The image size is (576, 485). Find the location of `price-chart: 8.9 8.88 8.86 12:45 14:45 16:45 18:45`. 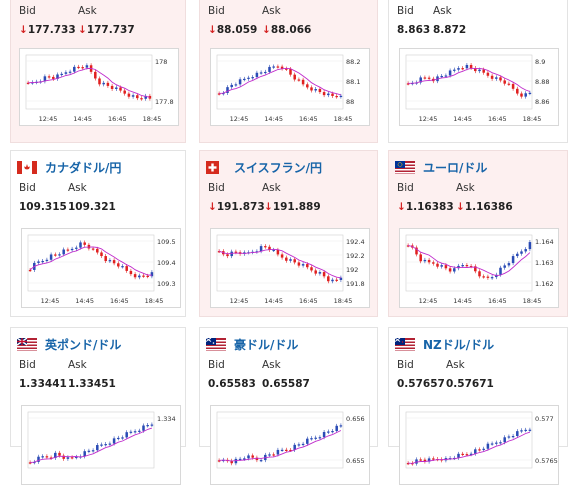

price-chart: 8.9 8.88 8.86 12:45 14:45 16:45 18:45 is located at coordinates (479, 87).